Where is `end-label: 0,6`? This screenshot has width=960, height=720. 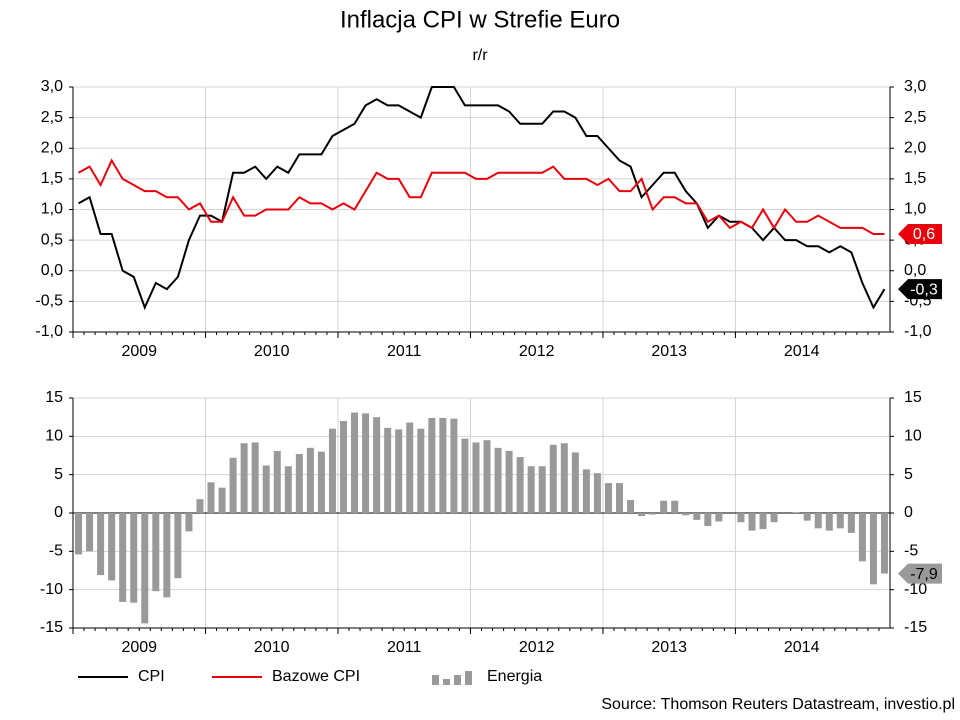
end-label: 0,6 is located at coordinates (924, 234).